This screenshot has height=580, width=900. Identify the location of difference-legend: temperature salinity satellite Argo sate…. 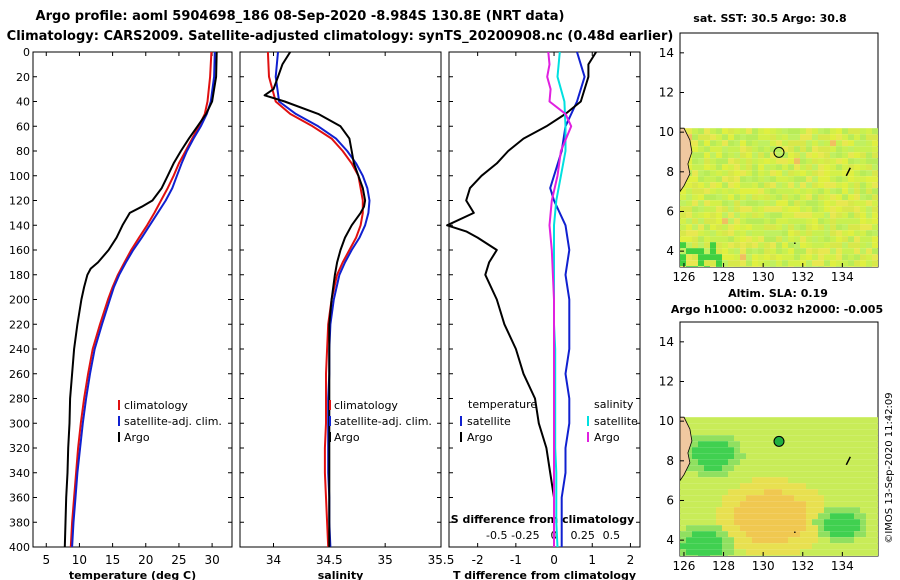
(549, 421).